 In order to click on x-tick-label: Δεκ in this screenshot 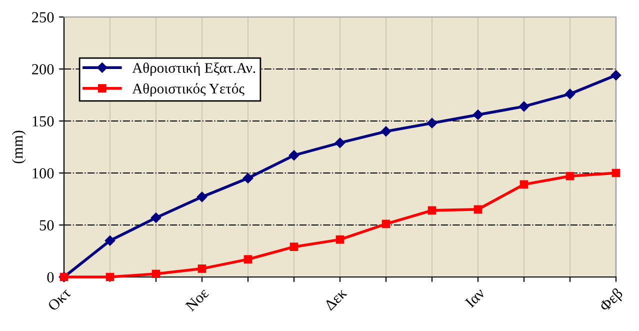, I will do `click(336, 299)`.